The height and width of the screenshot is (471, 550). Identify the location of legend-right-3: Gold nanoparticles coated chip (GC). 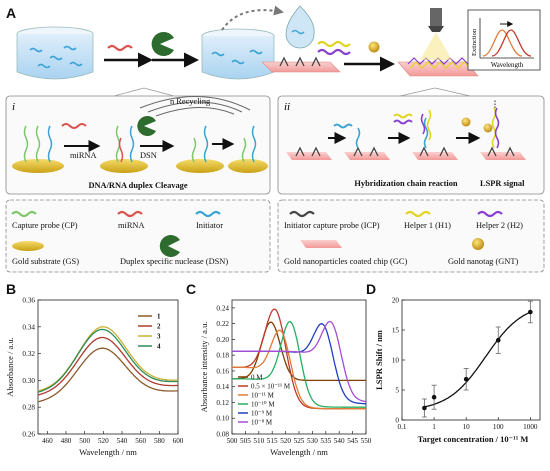
(345, 261).